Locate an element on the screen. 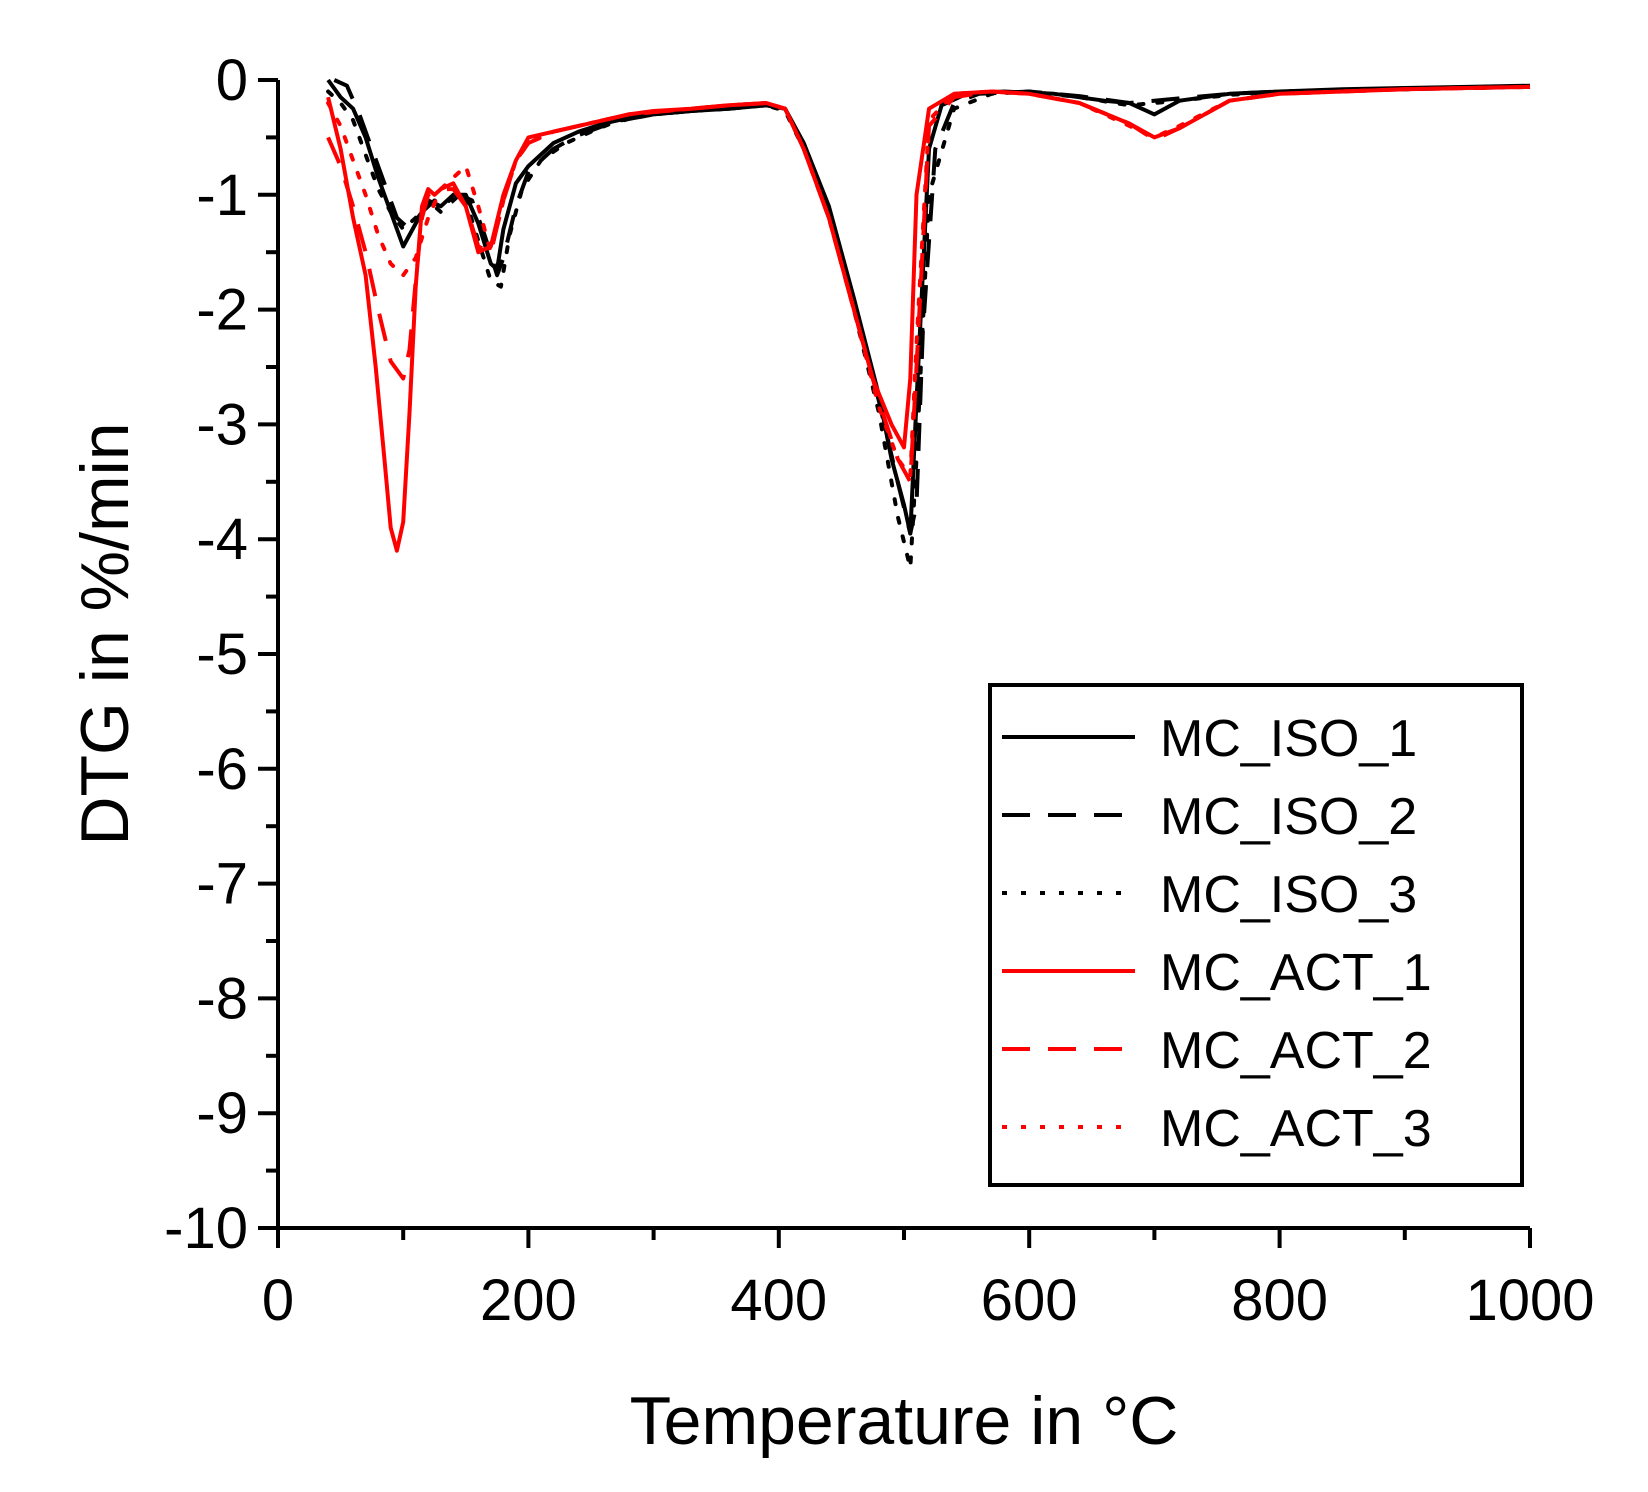  y-tick-label: 0 is located at coordinates (232, 80).